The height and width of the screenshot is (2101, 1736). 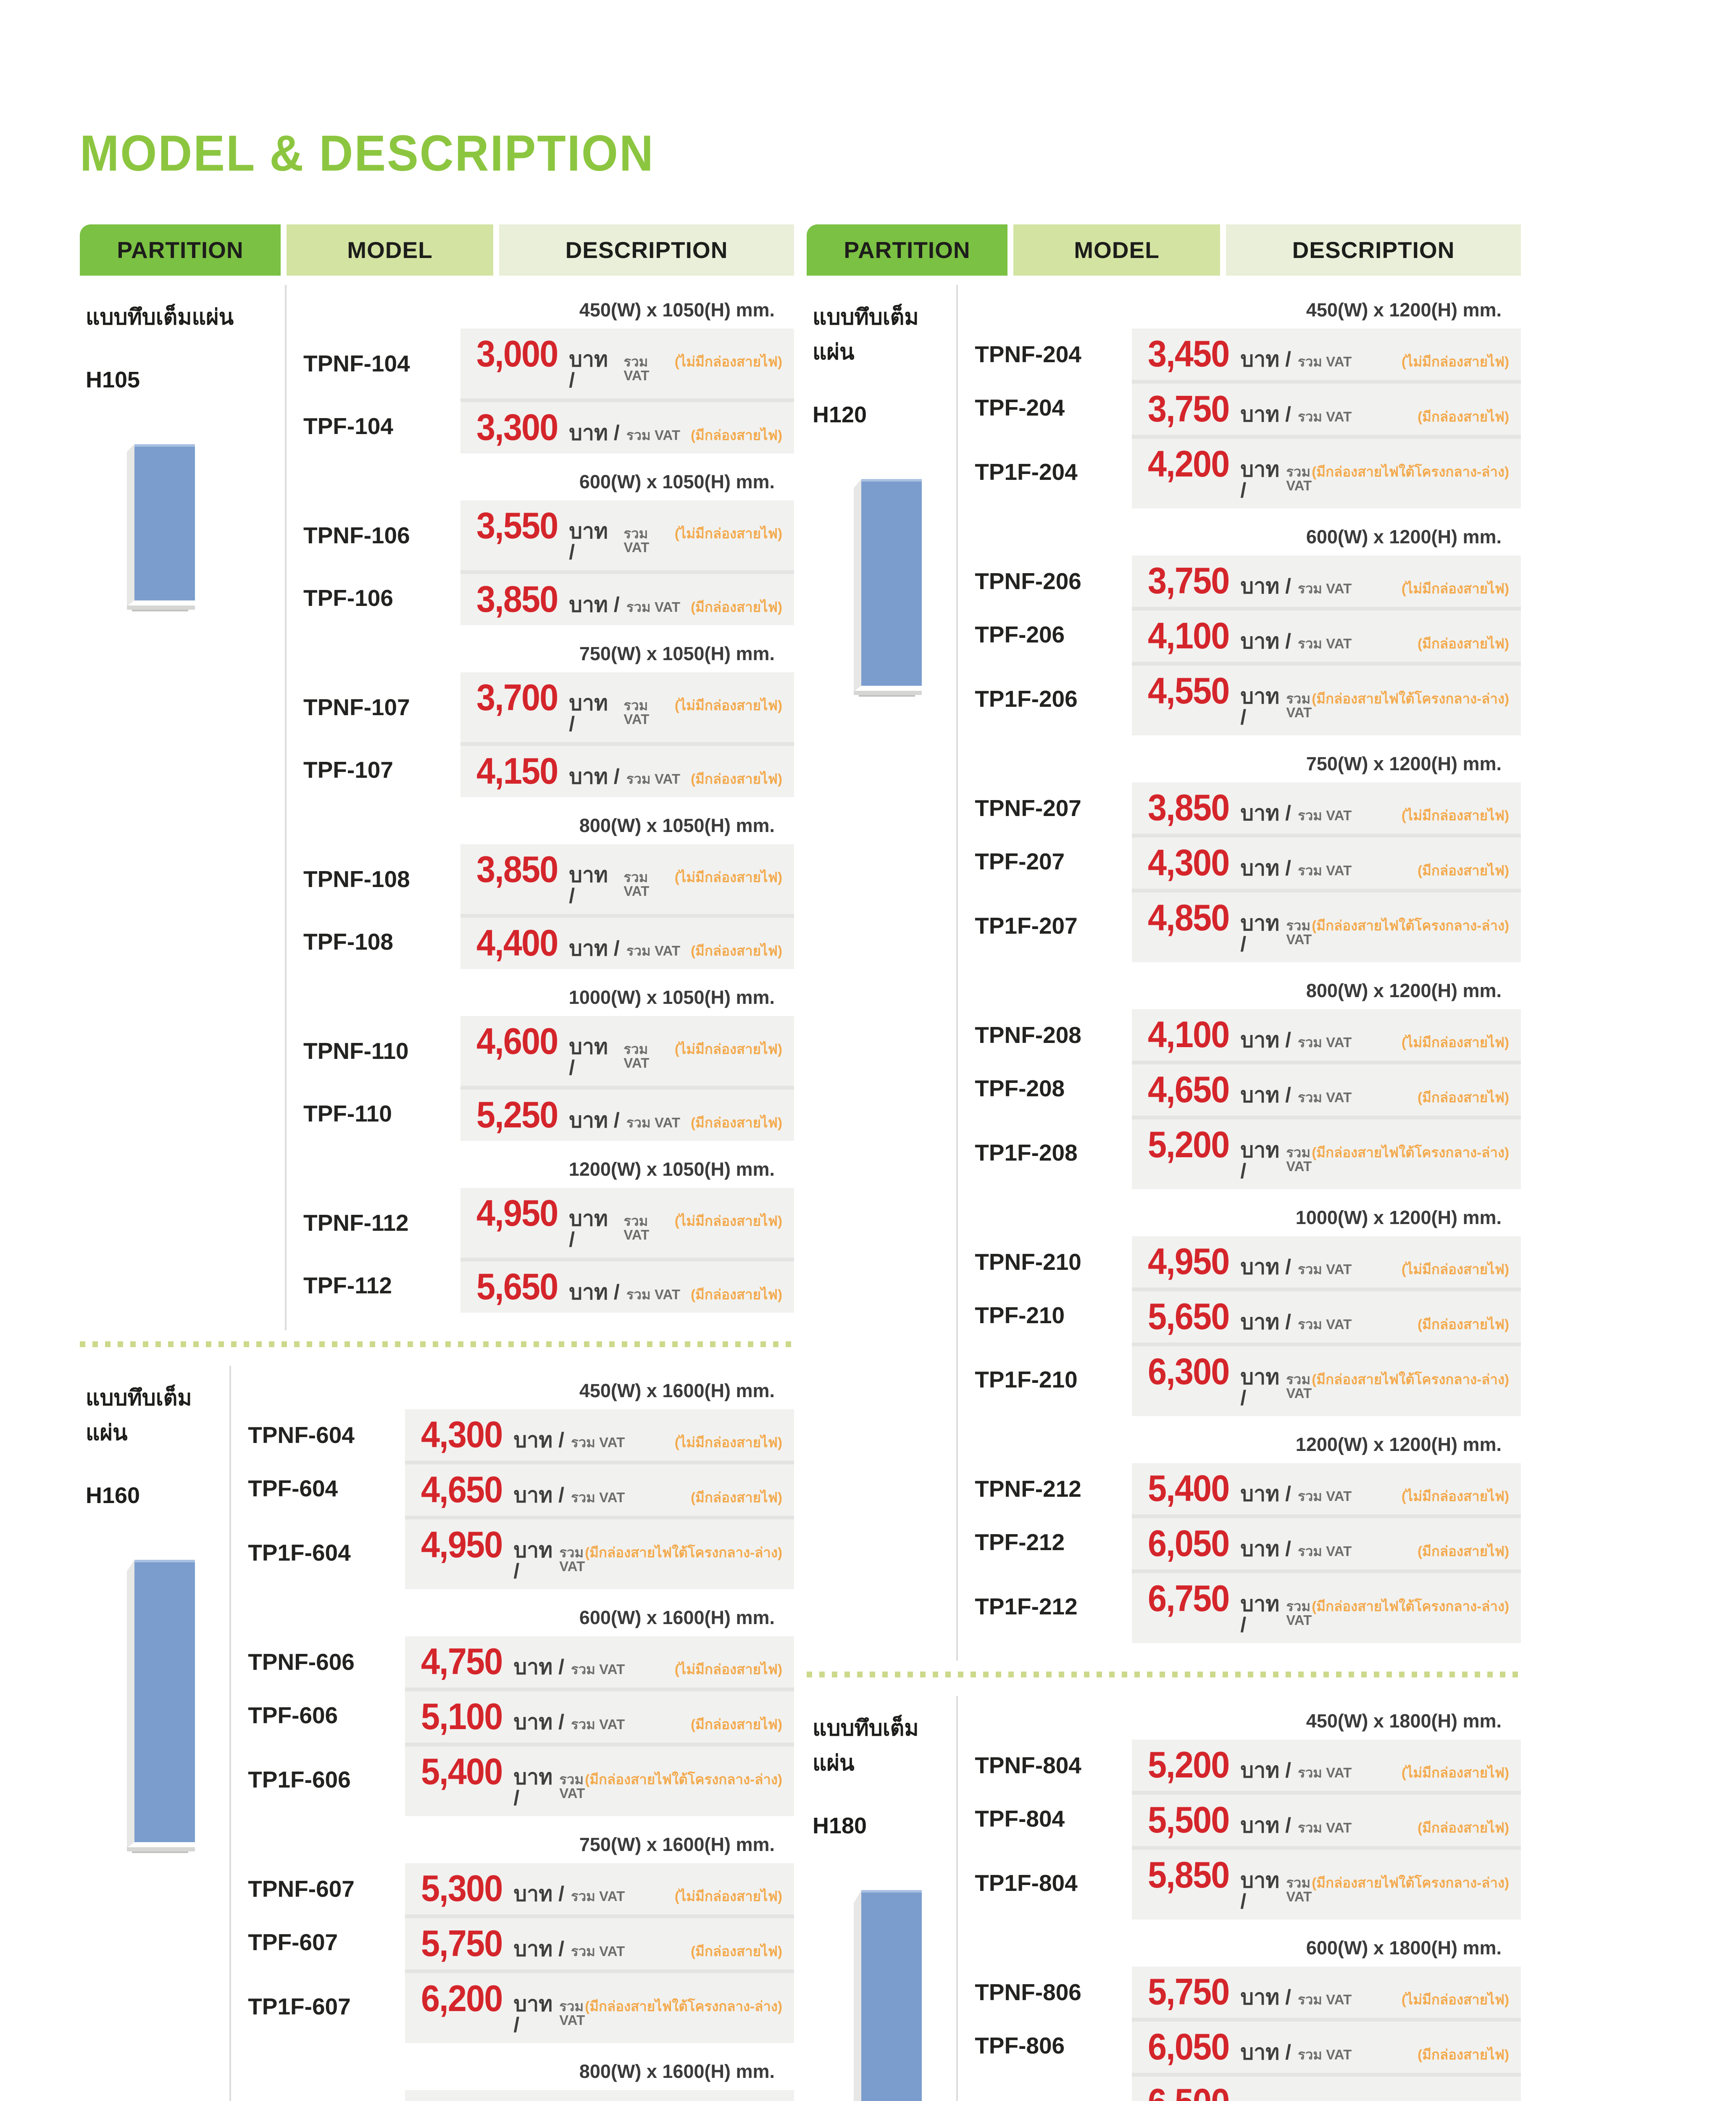 I want to click on price-value: 6,200, so click(x=462, y=1998).